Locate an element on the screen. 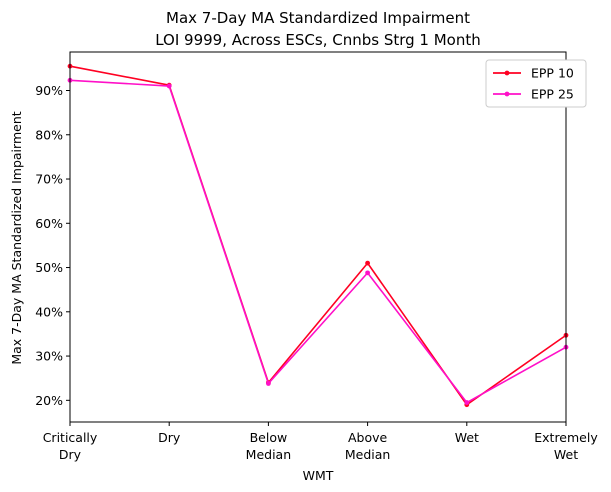  y-tick-label: 30% is located at coordinates (49, 356).